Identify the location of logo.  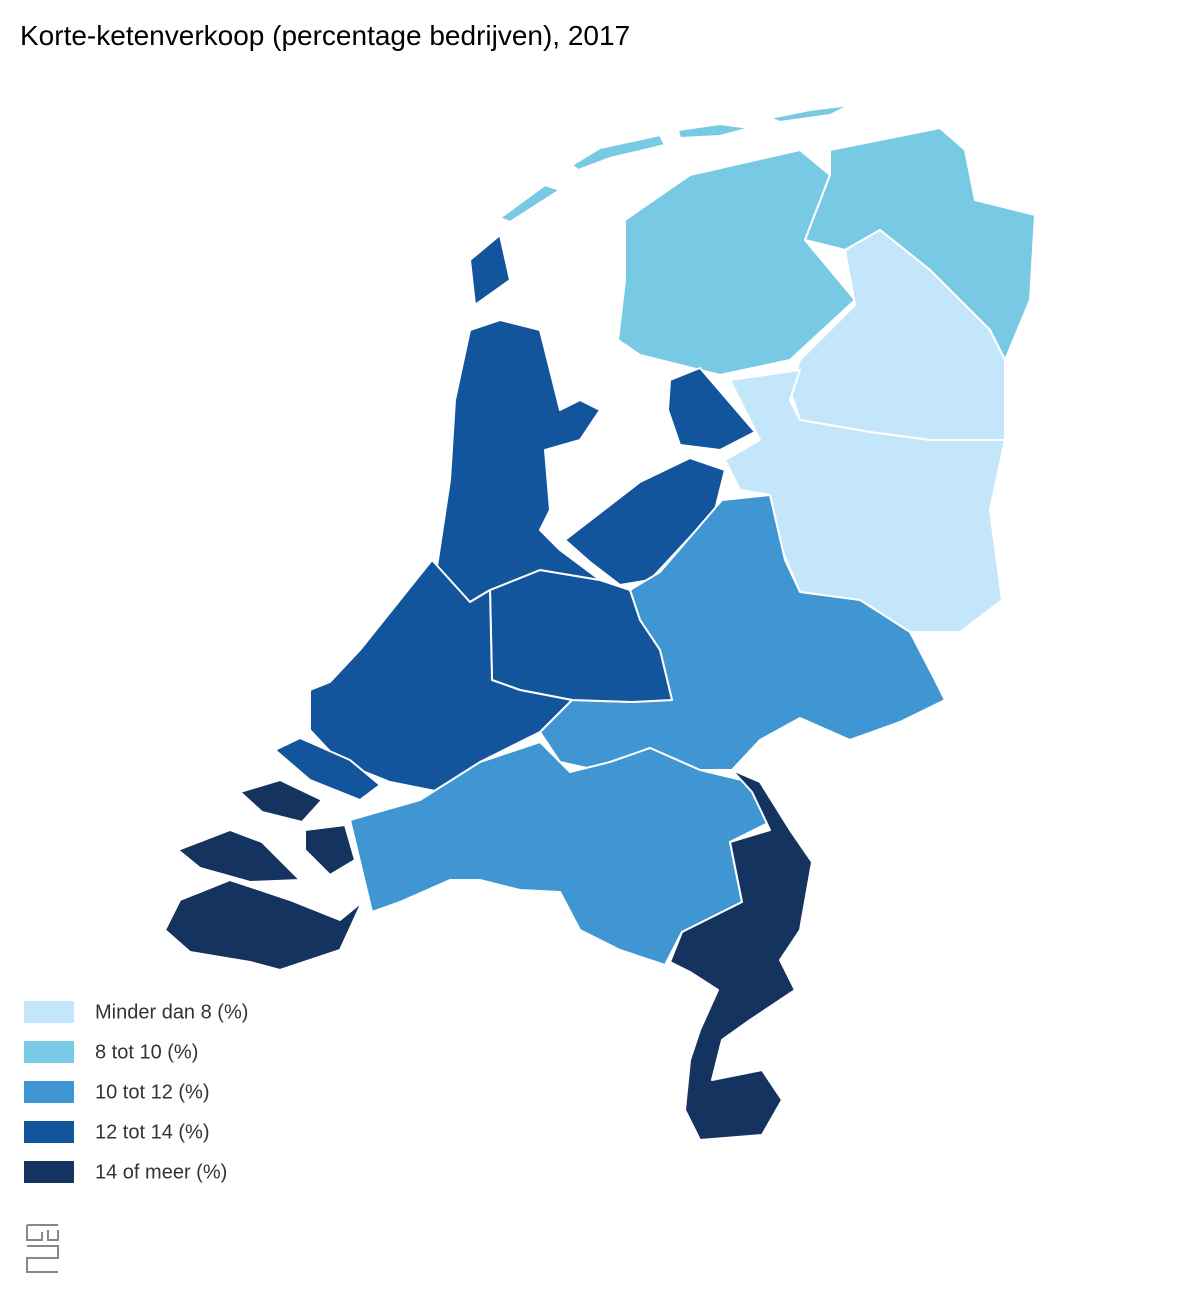
(42, 1248).